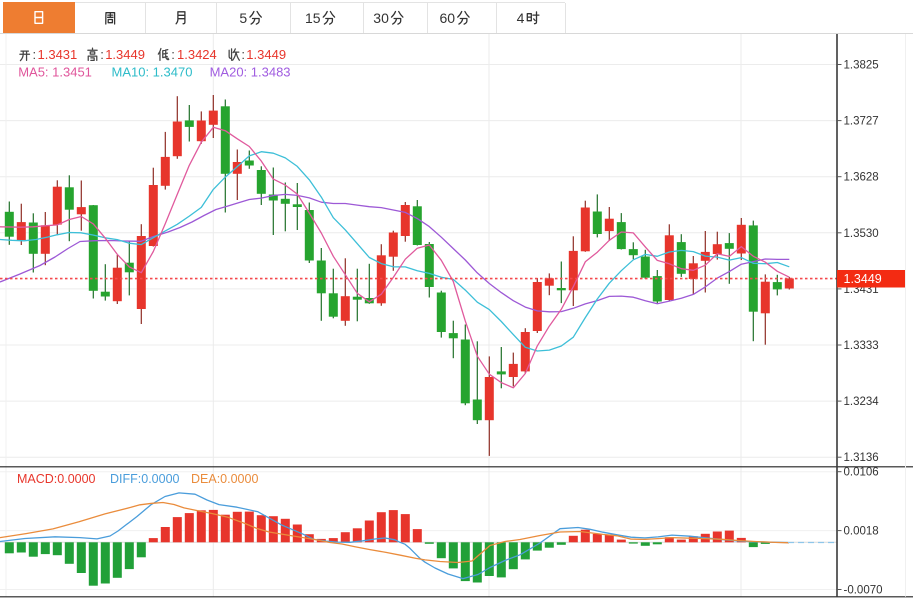 The width and height of the screenshot is (913, 600). I want to click on svg-text: 15, so click(313, 18).